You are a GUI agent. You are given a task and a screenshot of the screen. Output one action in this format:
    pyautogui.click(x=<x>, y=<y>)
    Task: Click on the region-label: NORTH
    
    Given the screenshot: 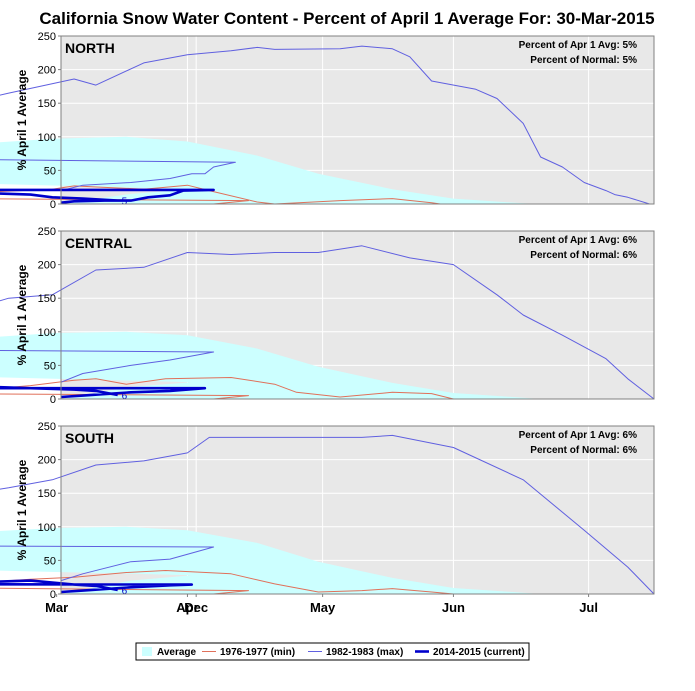 What is the action you would take?
    pyautogui.click(x=90, y=48)
    